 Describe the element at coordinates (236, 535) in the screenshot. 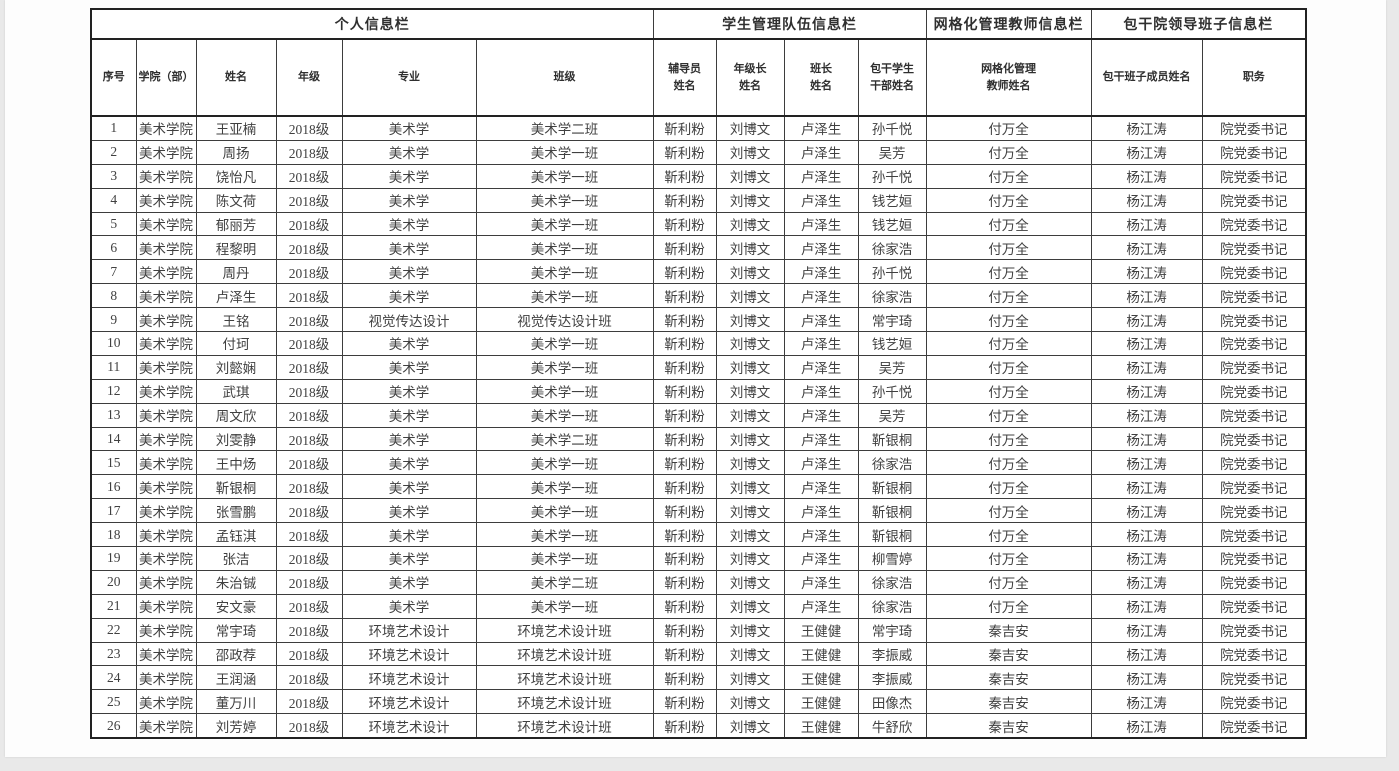

I see `table-cell: 孟钰淇` at that location.